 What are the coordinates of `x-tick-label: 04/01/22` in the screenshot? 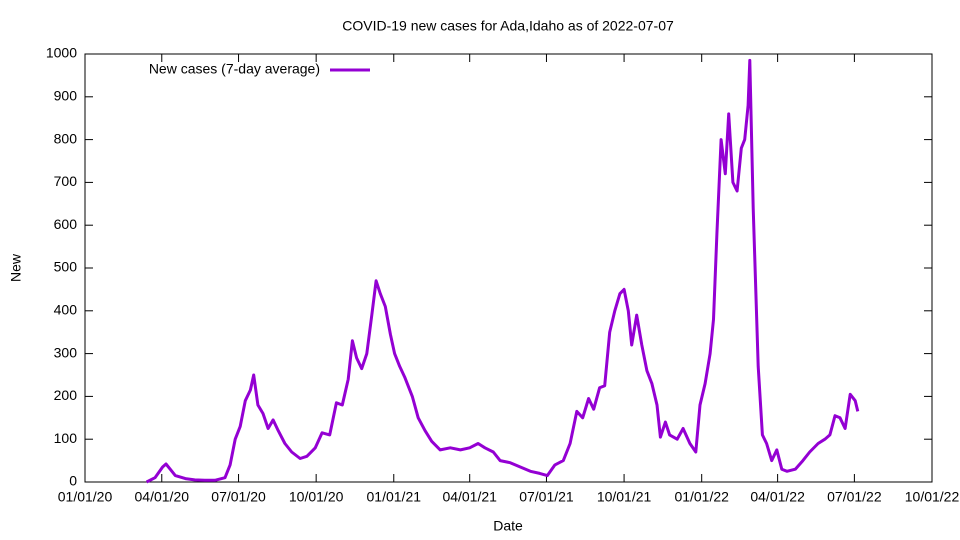 It's located at (777, 497).